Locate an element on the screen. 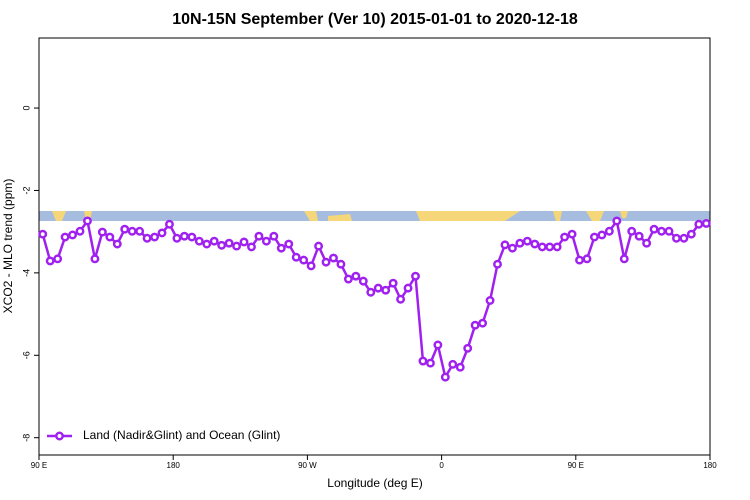 This screenshot has height=500, width=750. x-axis-label: Longitude (deg E) is located at coordinates (374, 483).